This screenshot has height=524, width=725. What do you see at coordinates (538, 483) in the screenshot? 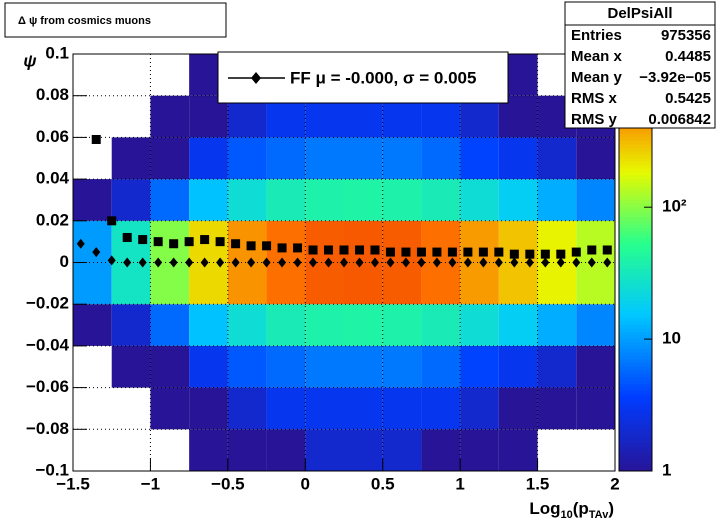
I see `x-tick-label: 1.5` at bounding box center [538, 483].